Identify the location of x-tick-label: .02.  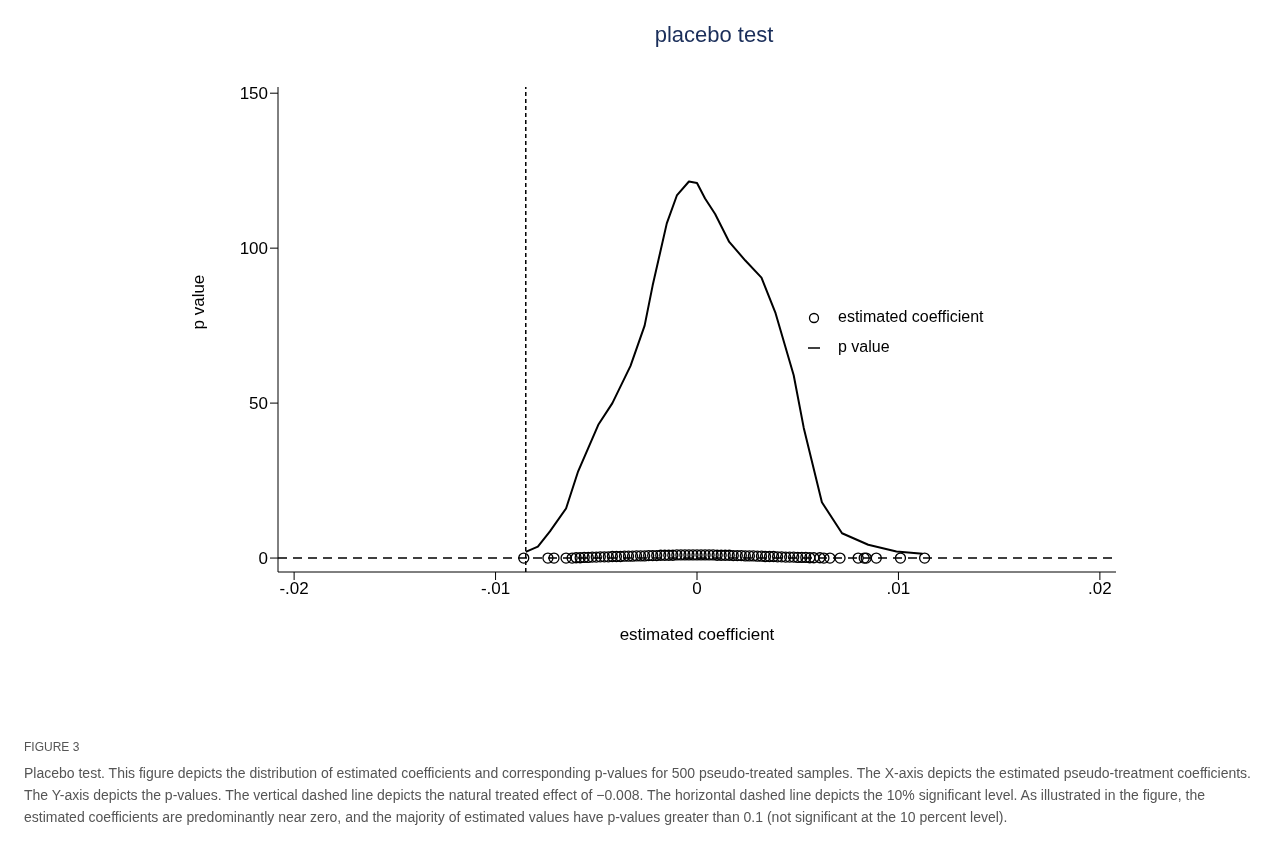
(1100, 589).